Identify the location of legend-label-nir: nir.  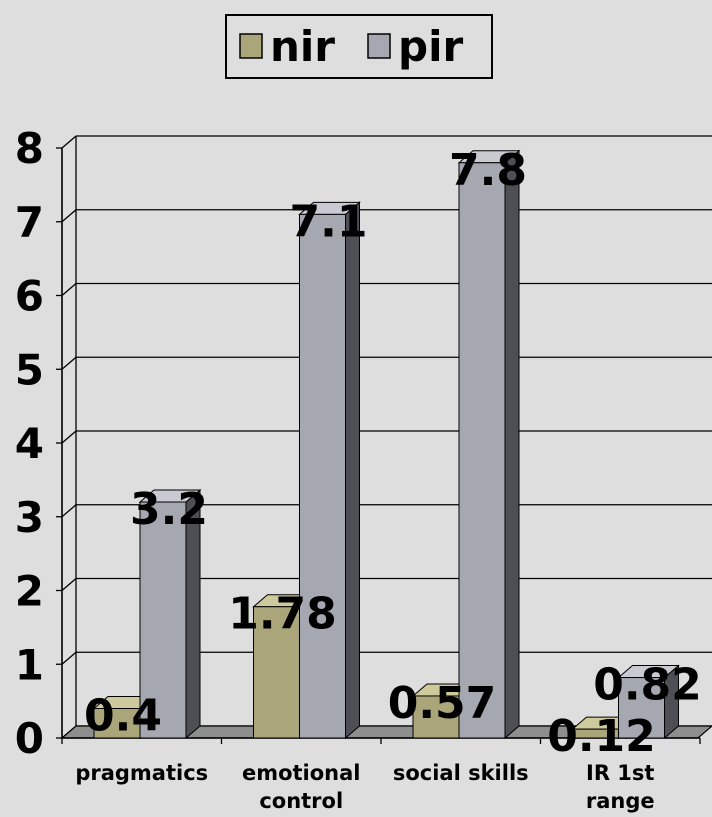
(302, 46).